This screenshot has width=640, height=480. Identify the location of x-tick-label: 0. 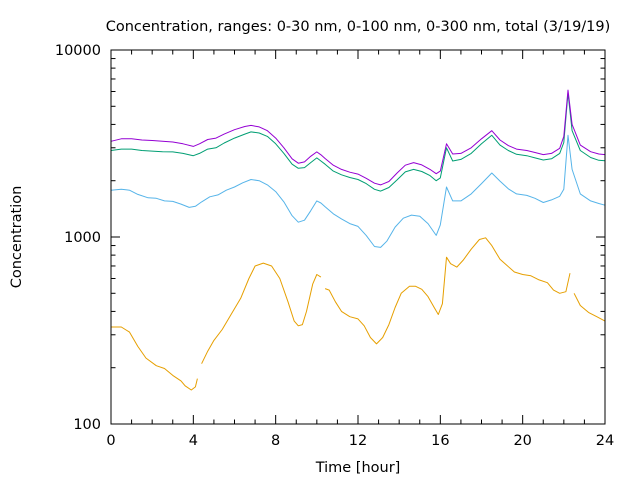
(110, 441).